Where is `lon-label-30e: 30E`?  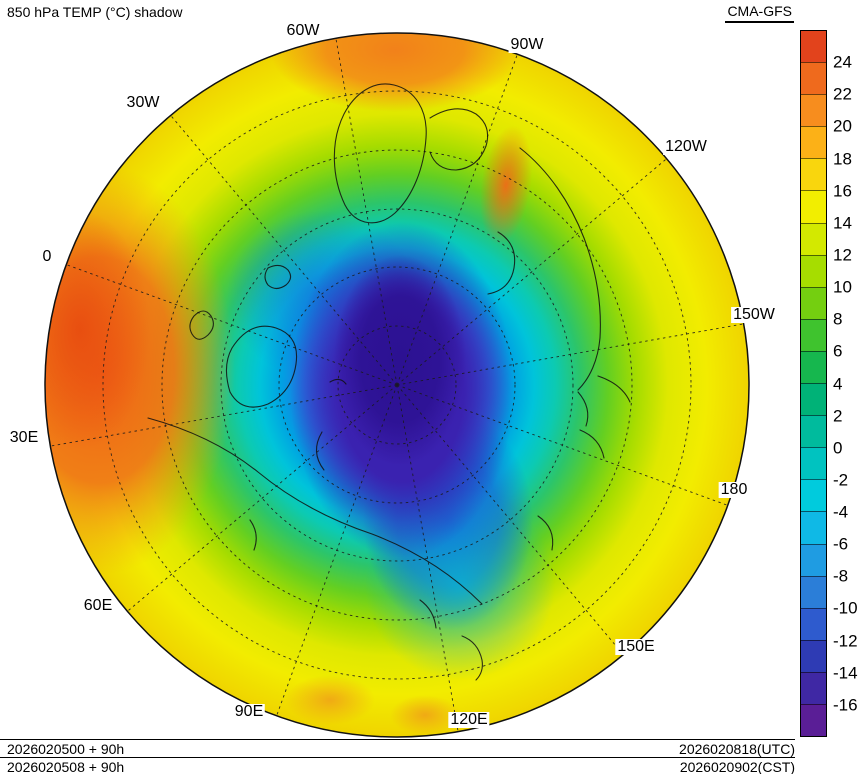 lon-label-30e: 30E is located at coordinates (24, 437).